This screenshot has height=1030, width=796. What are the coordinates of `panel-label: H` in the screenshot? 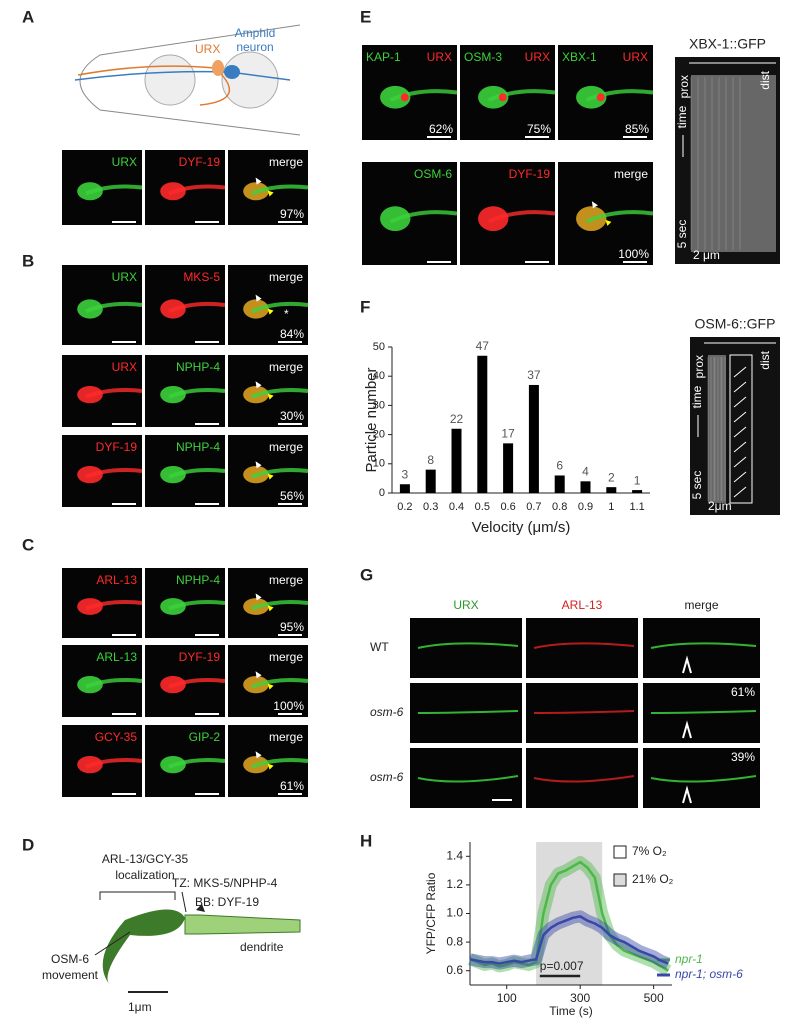 It's located at (366, 840).